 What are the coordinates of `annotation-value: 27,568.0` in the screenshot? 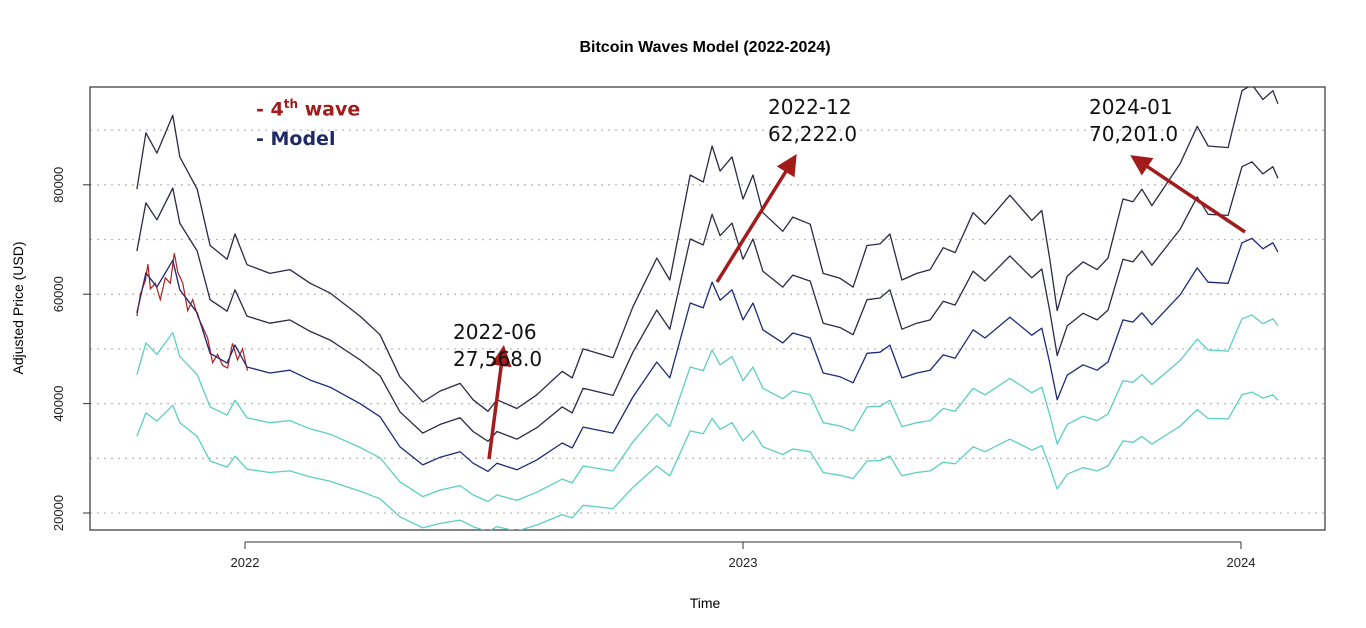 It's located at (498, 359).